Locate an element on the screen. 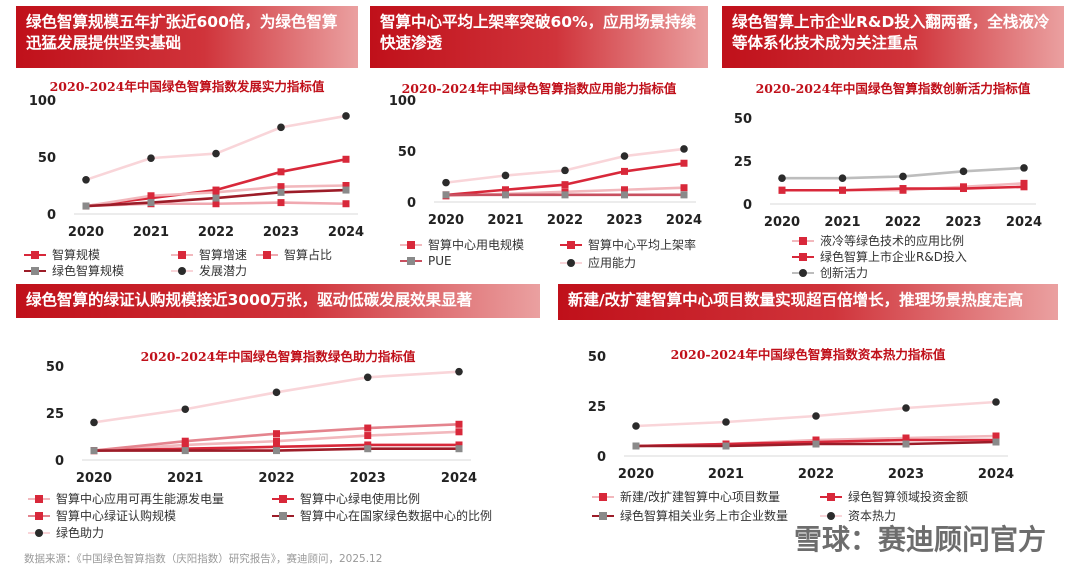 This screenshot has height=568, width=1080. legend-label: PUE is located at coordinates (440, 261).